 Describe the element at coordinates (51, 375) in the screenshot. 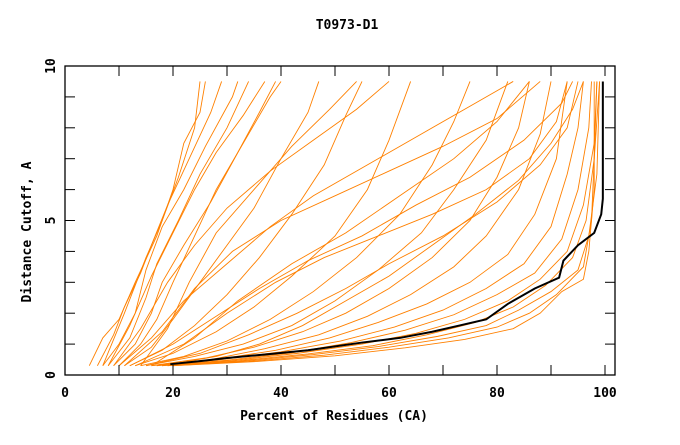

I see `y-tick-label: 0` at that location.